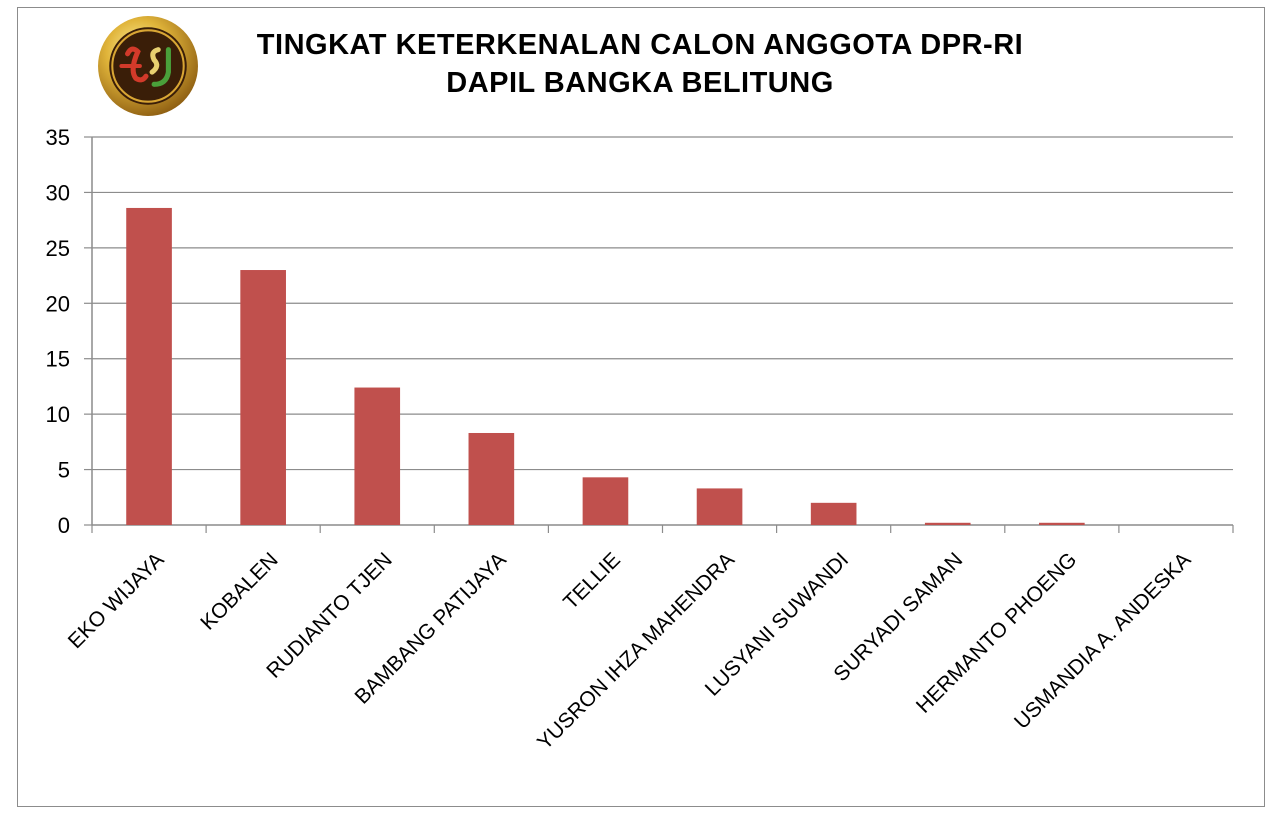  I want to click on y-tick-label: 25, so click(58, 248).